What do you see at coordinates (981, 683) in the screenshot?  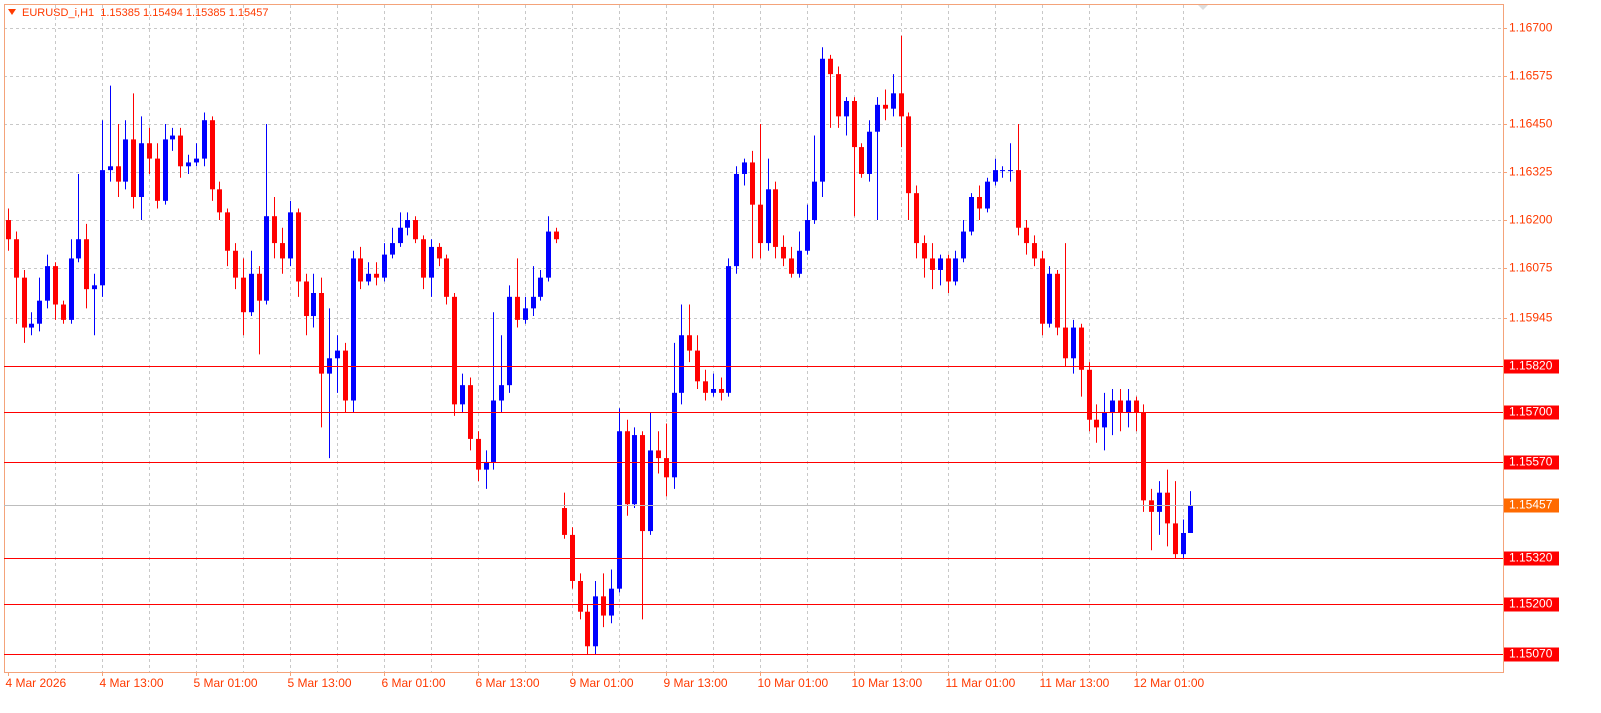 I see `x-tick-label: 11 Mar 01:00` at bounding box center [981, 683].